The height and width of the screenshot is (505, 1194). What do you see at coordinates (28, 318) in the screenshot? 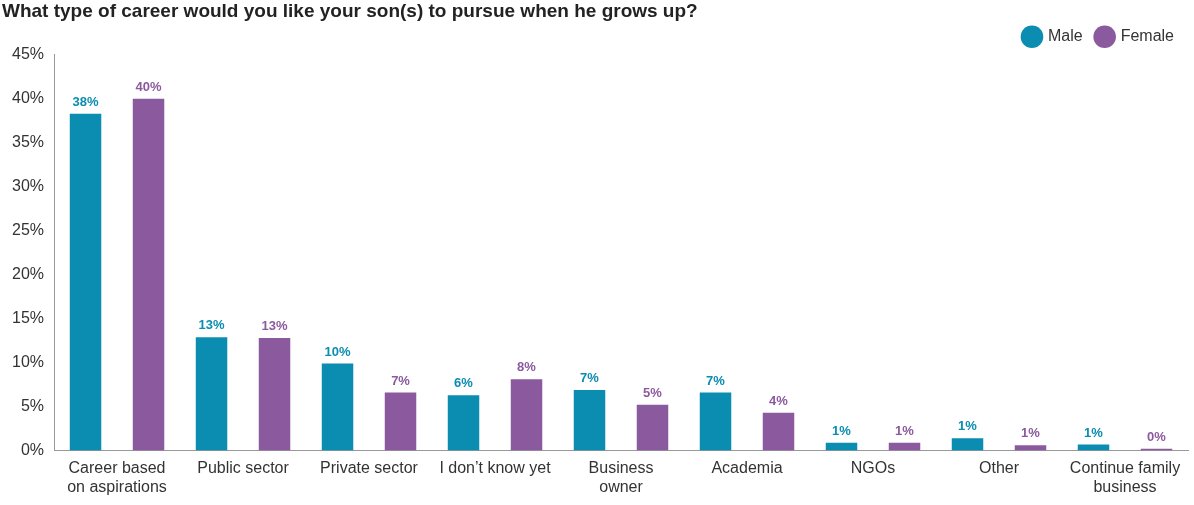
I see `y-tick-label: 15%` at bounding box center [28, 318].